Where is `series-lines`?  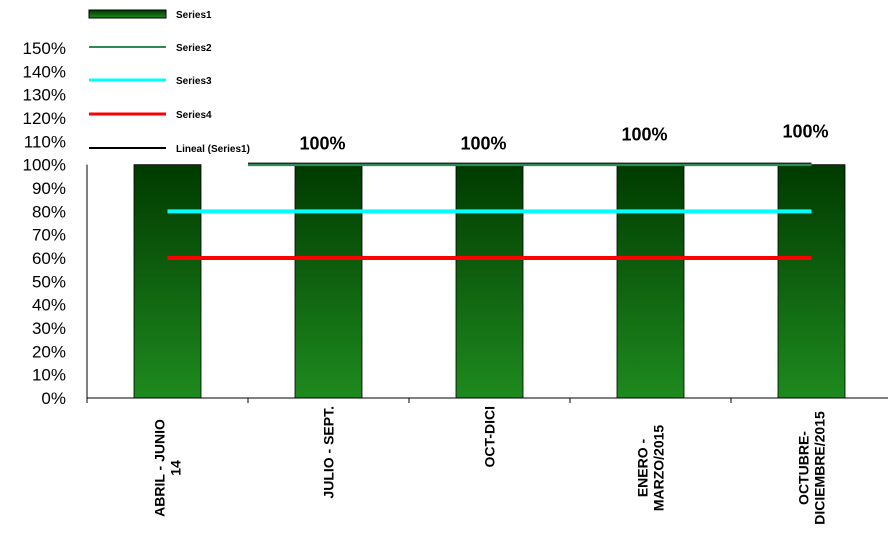
series-lines is located at coordinates (489, 211).